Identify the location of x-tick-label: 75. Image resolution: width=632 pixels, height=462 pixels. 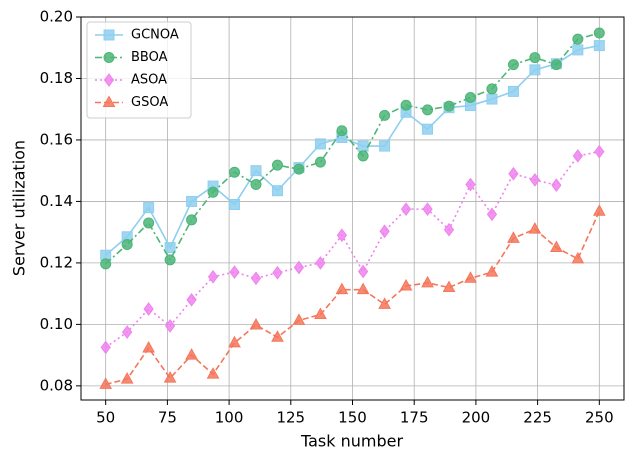
(167, 418).